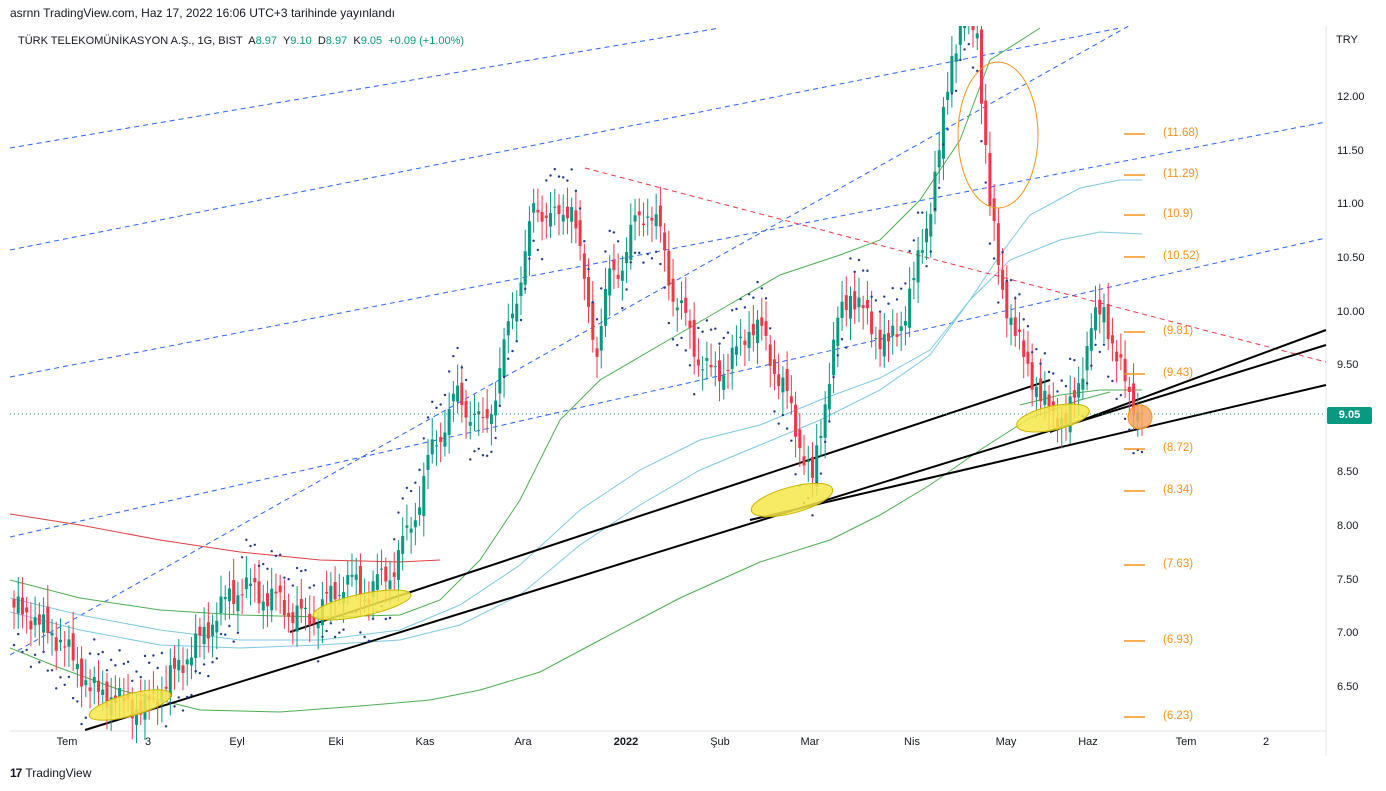 The height and width of the screenshot is (791, 1386). Describe the element at coordinates (1006, 742) in the screenshot. I see `time-tick-label: May` at that location.